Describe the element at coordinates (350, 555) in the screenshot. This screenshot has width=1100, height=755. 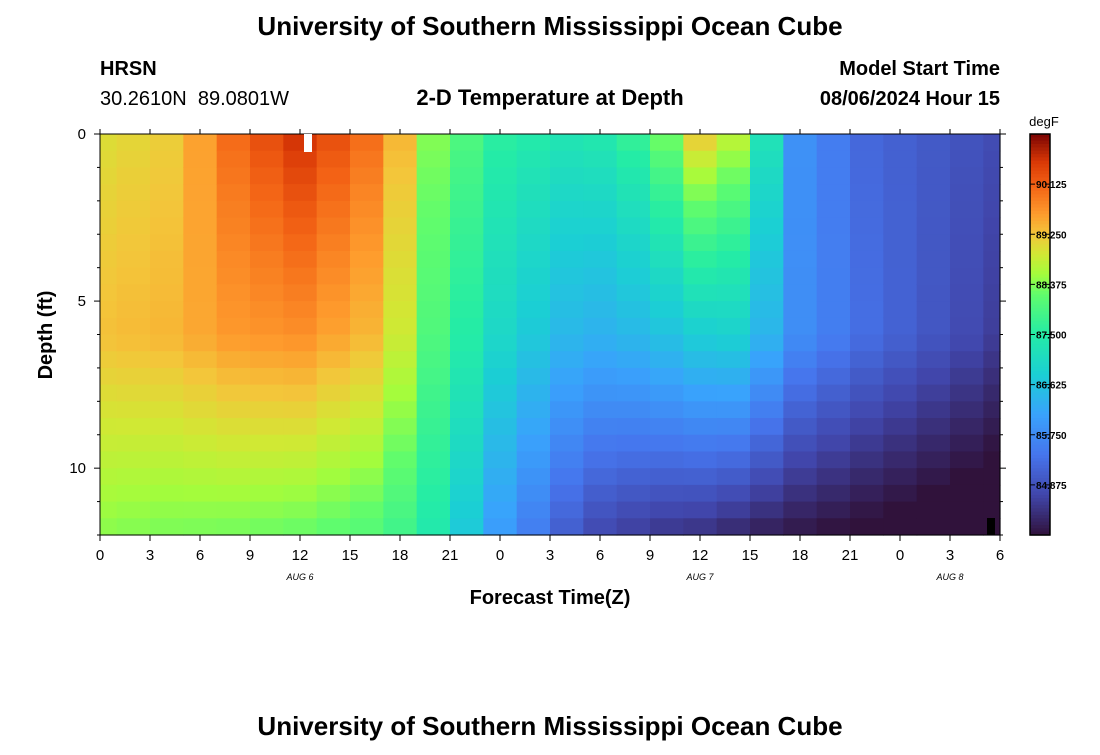
I see `x-tick-label: 15` at that location.